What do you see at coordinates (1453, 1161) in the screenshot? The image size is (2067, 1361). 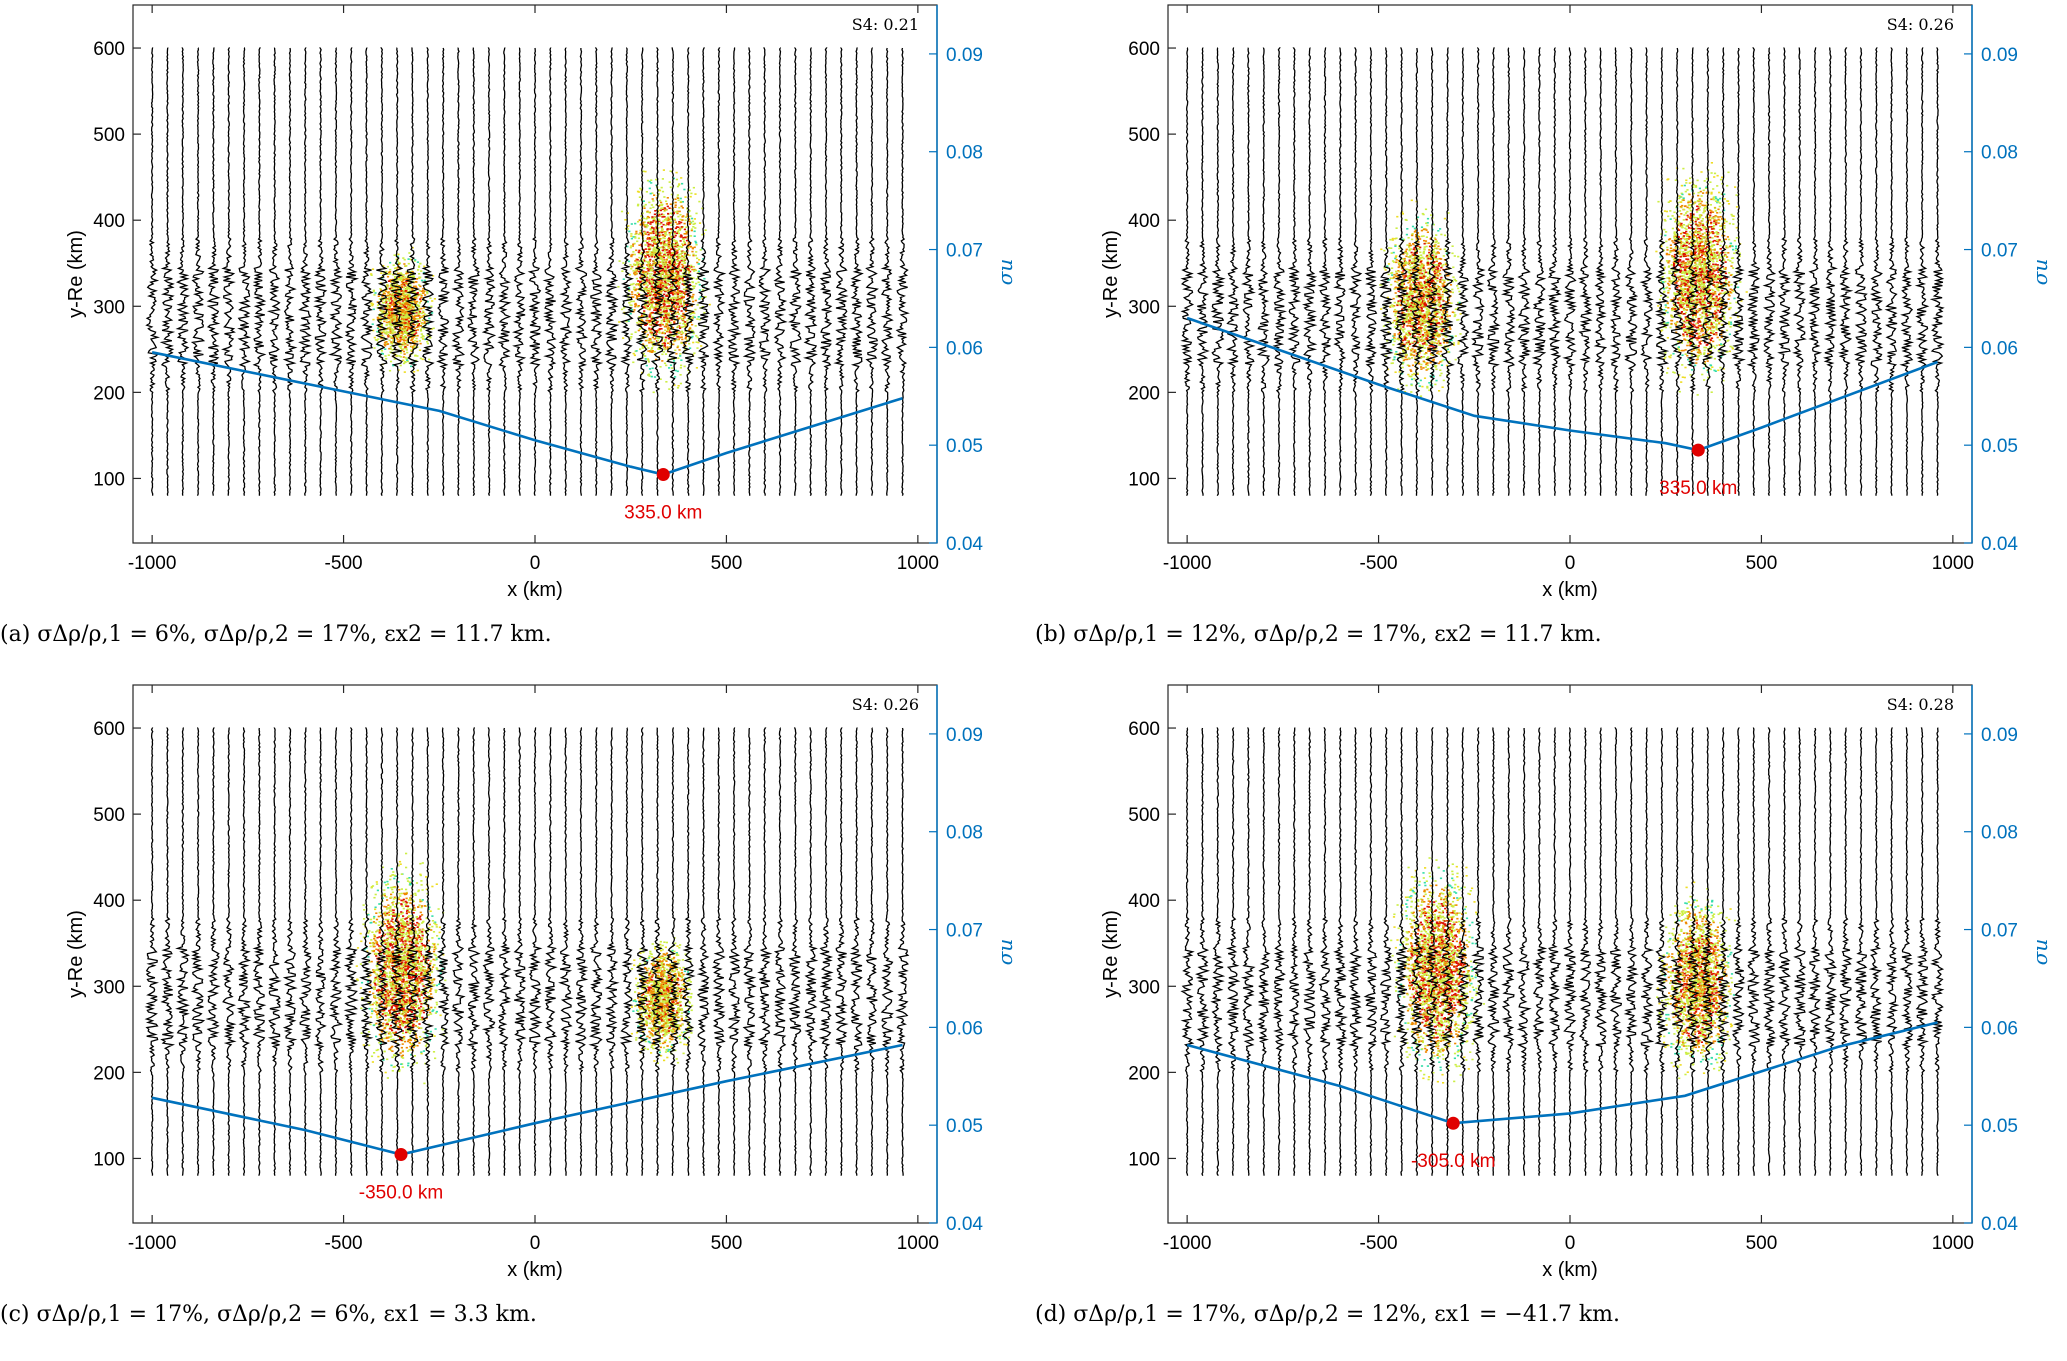 I see `min-marker-label: -305.0 km` at bounding box center [1453, 1161].